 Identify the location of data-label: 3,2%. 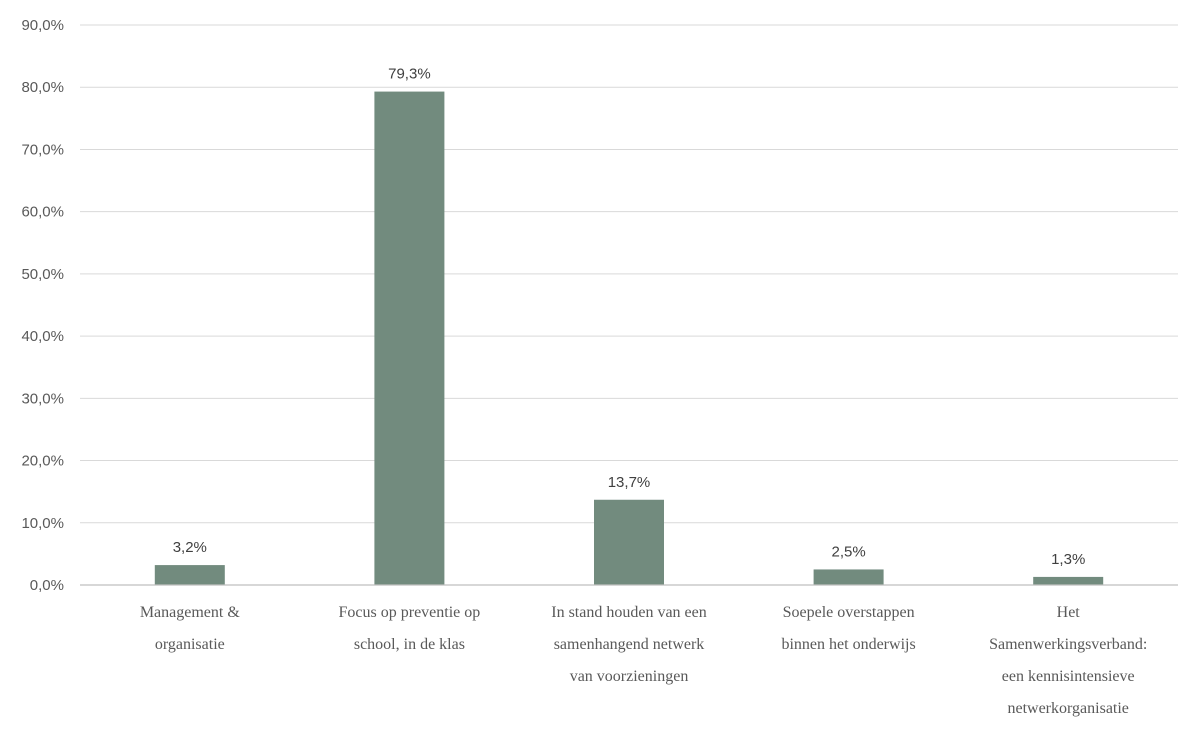
(190, 547).